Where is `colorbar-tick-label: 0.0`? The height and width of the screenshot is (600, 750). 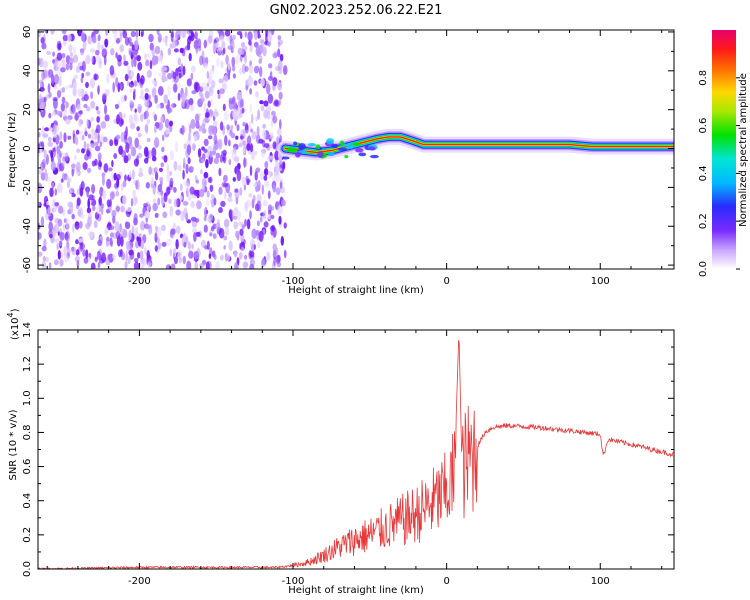 colorbar-tick-label: 0.0 is located at coordinates (703, 269).